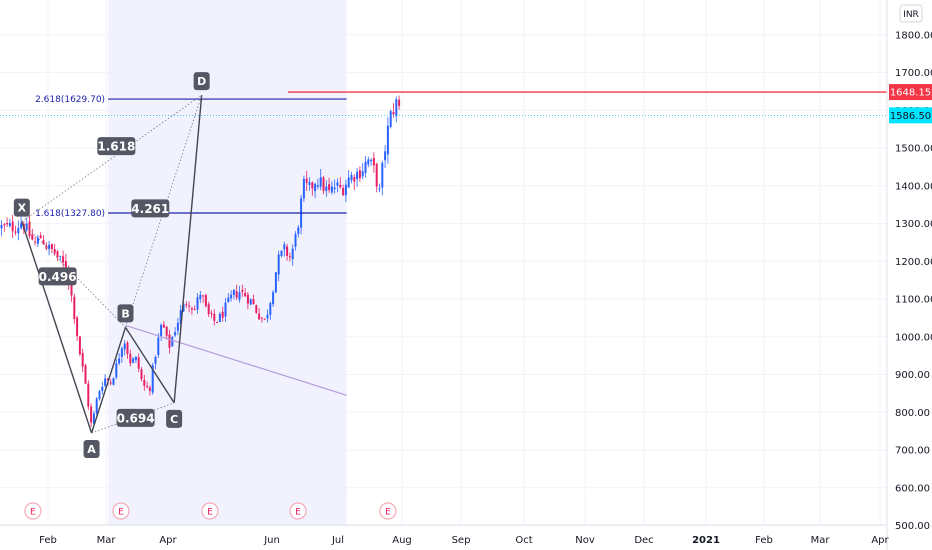 The image size is (932, 550). I want to click on y-tick-label: 500.00, so click(912, 526).